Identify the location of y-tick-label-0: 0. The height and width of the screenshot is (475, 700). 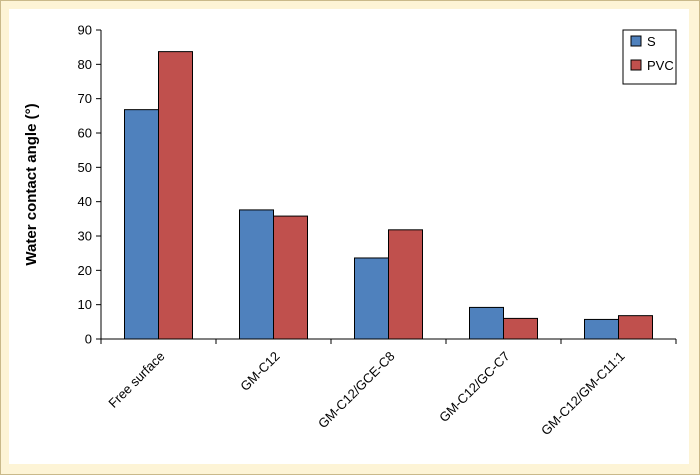
(88, 339).